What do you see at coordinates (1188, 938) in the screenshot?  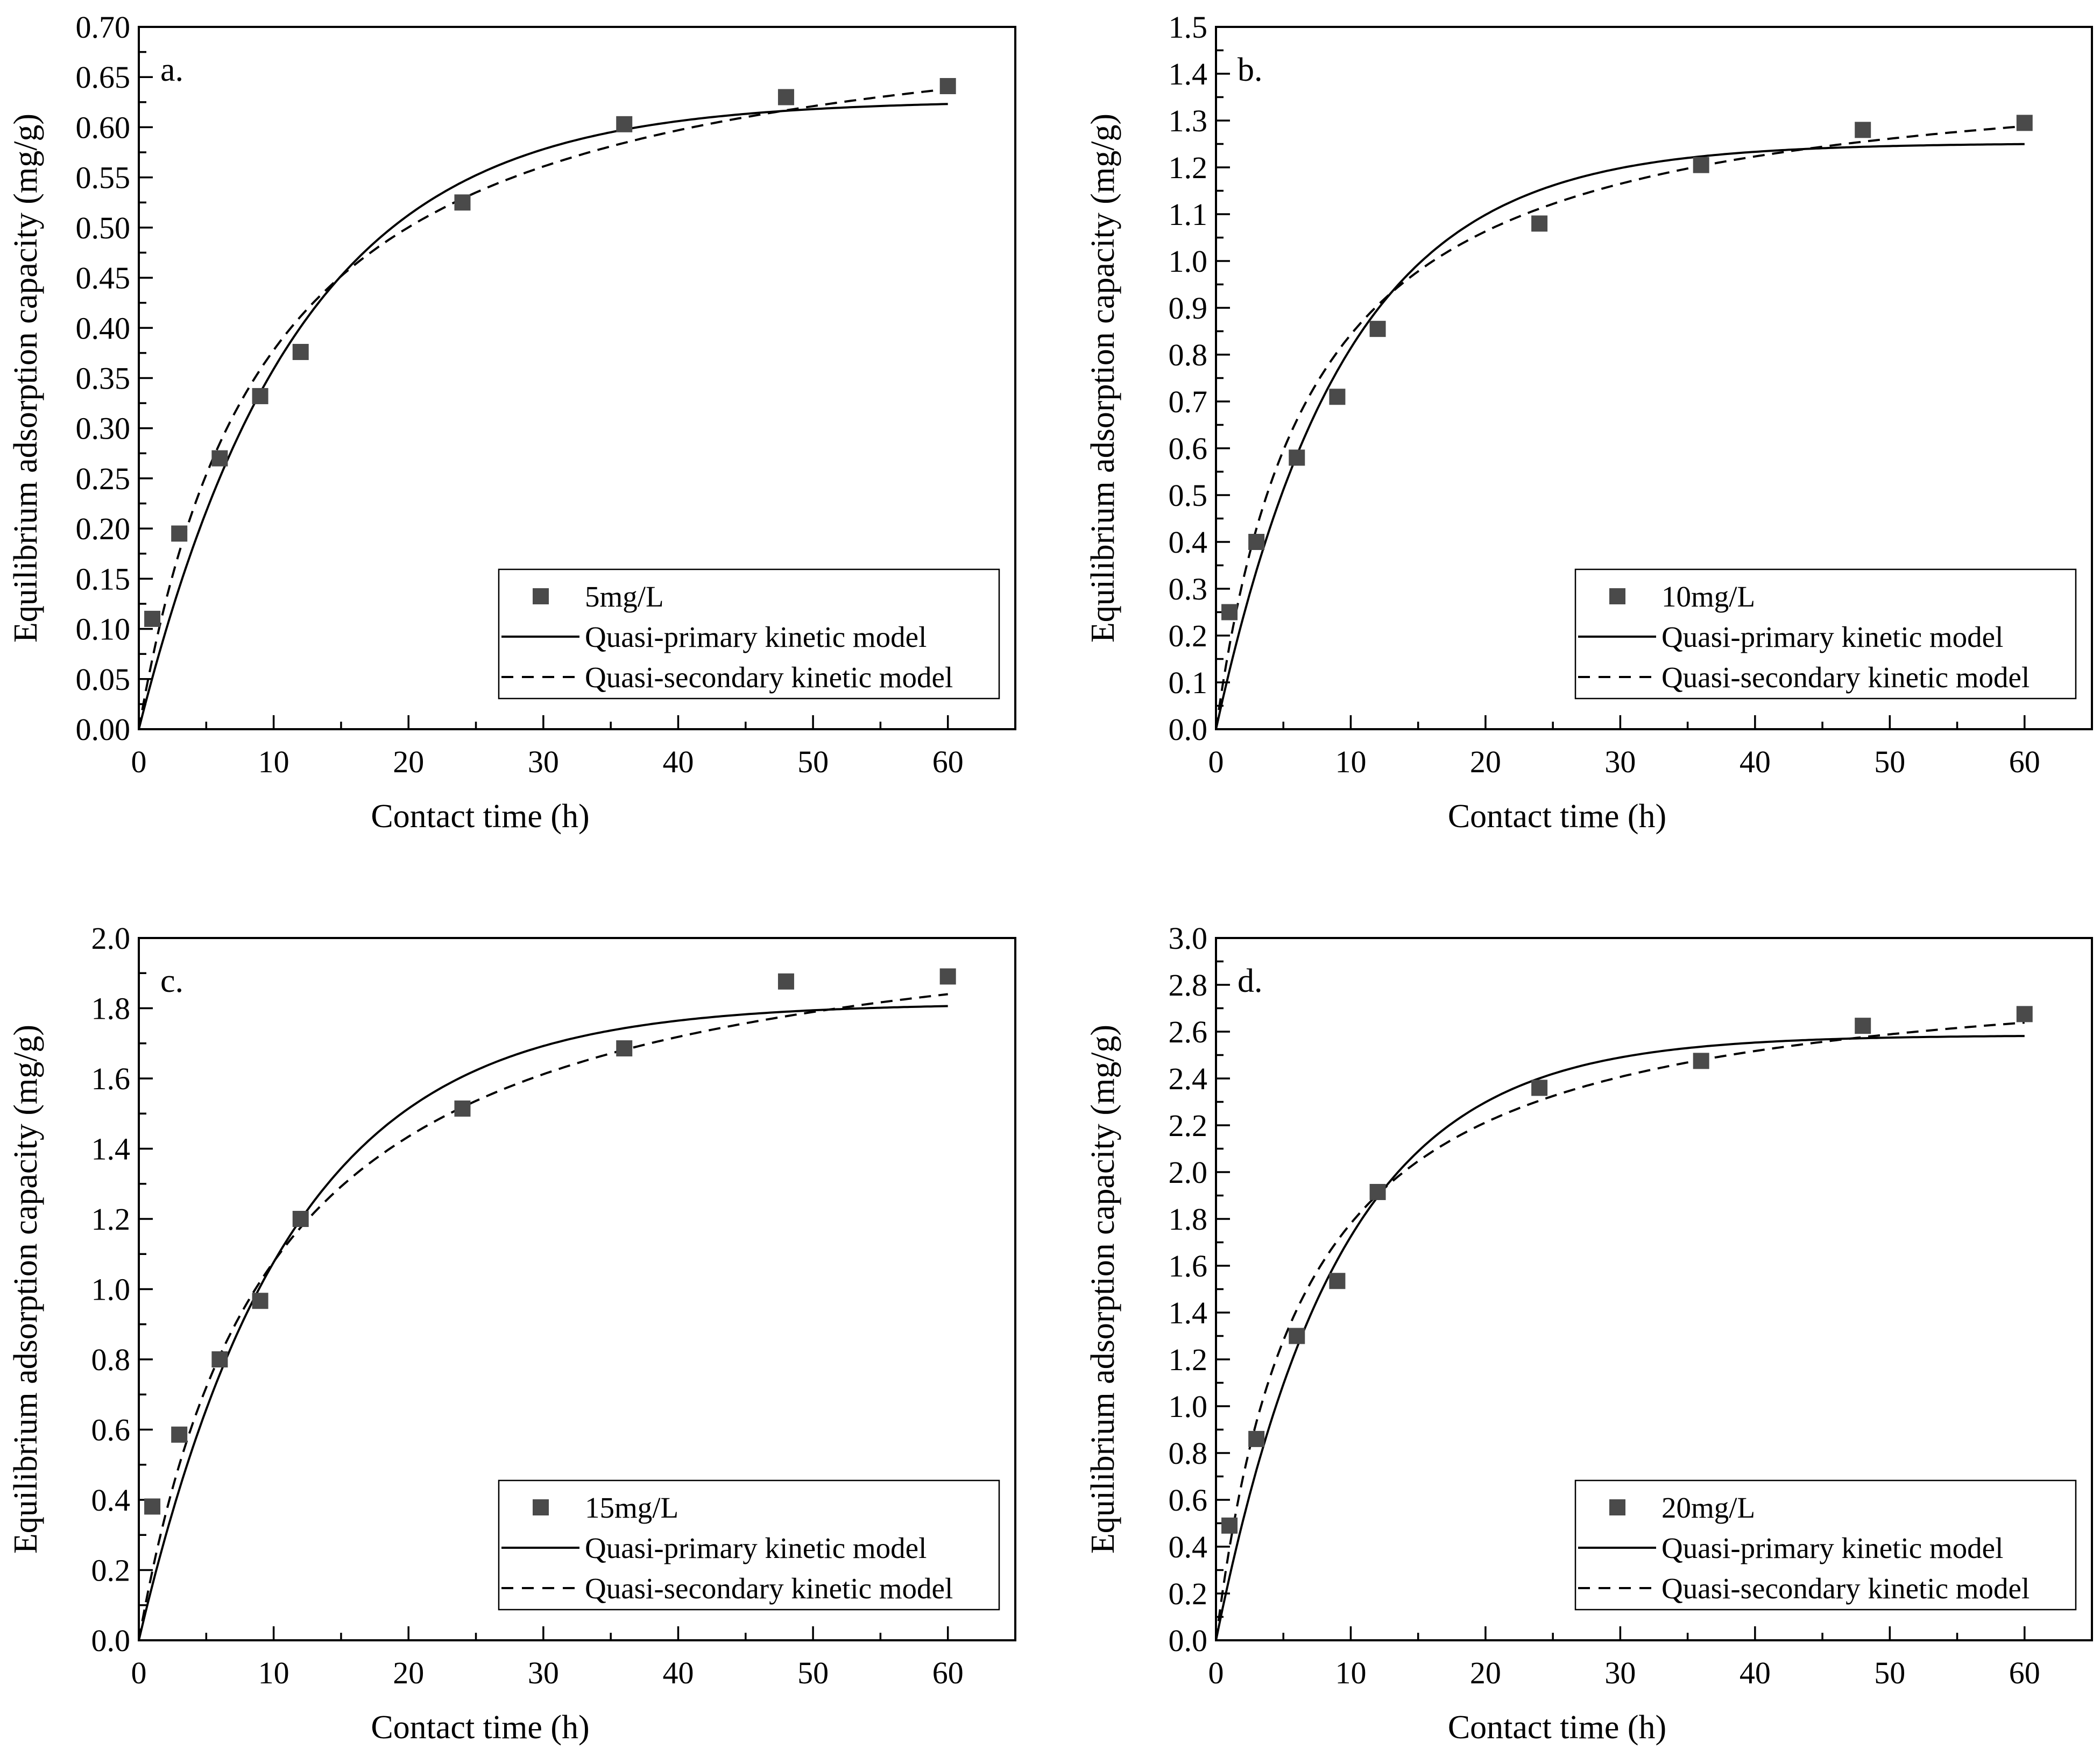 I see `y-tick-label: 3.0` at bounding box center [1188, 938].